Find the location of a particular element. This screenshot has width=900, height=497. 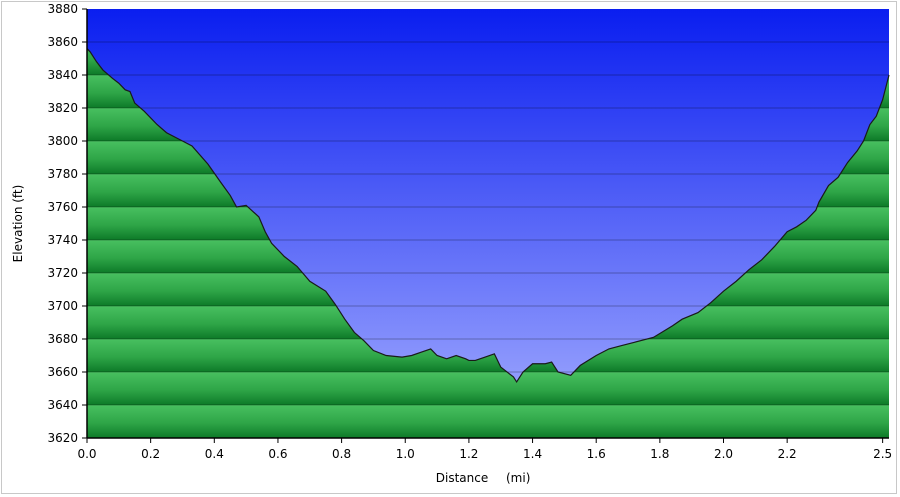

y-tick-label: 3780 is located at coordinates (62, 174).